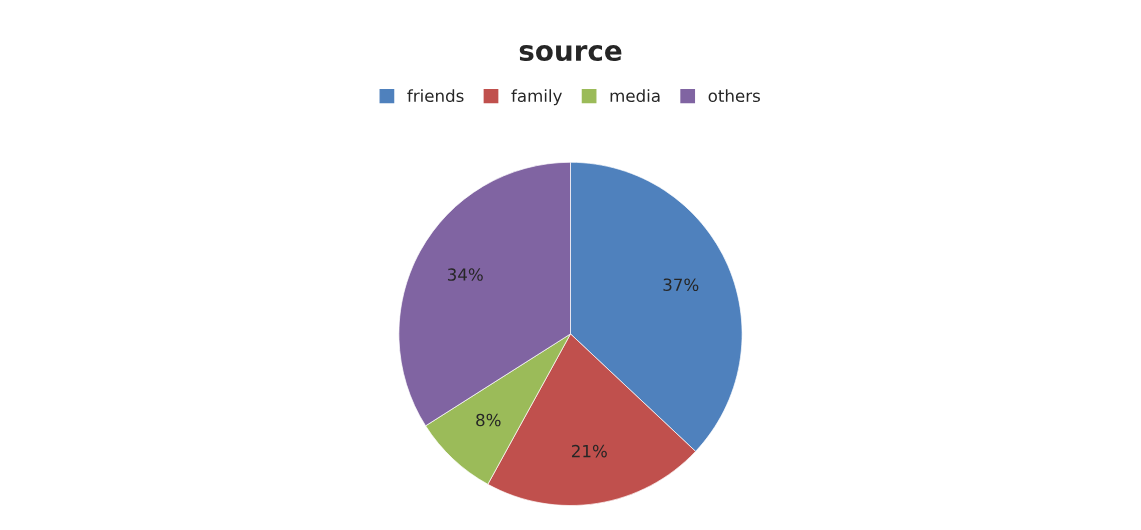 This screenshot has height=530, width=1141. Describe the element at coordinates (488, 420) in the screenshot. I see `data-label: 8%` at that location.